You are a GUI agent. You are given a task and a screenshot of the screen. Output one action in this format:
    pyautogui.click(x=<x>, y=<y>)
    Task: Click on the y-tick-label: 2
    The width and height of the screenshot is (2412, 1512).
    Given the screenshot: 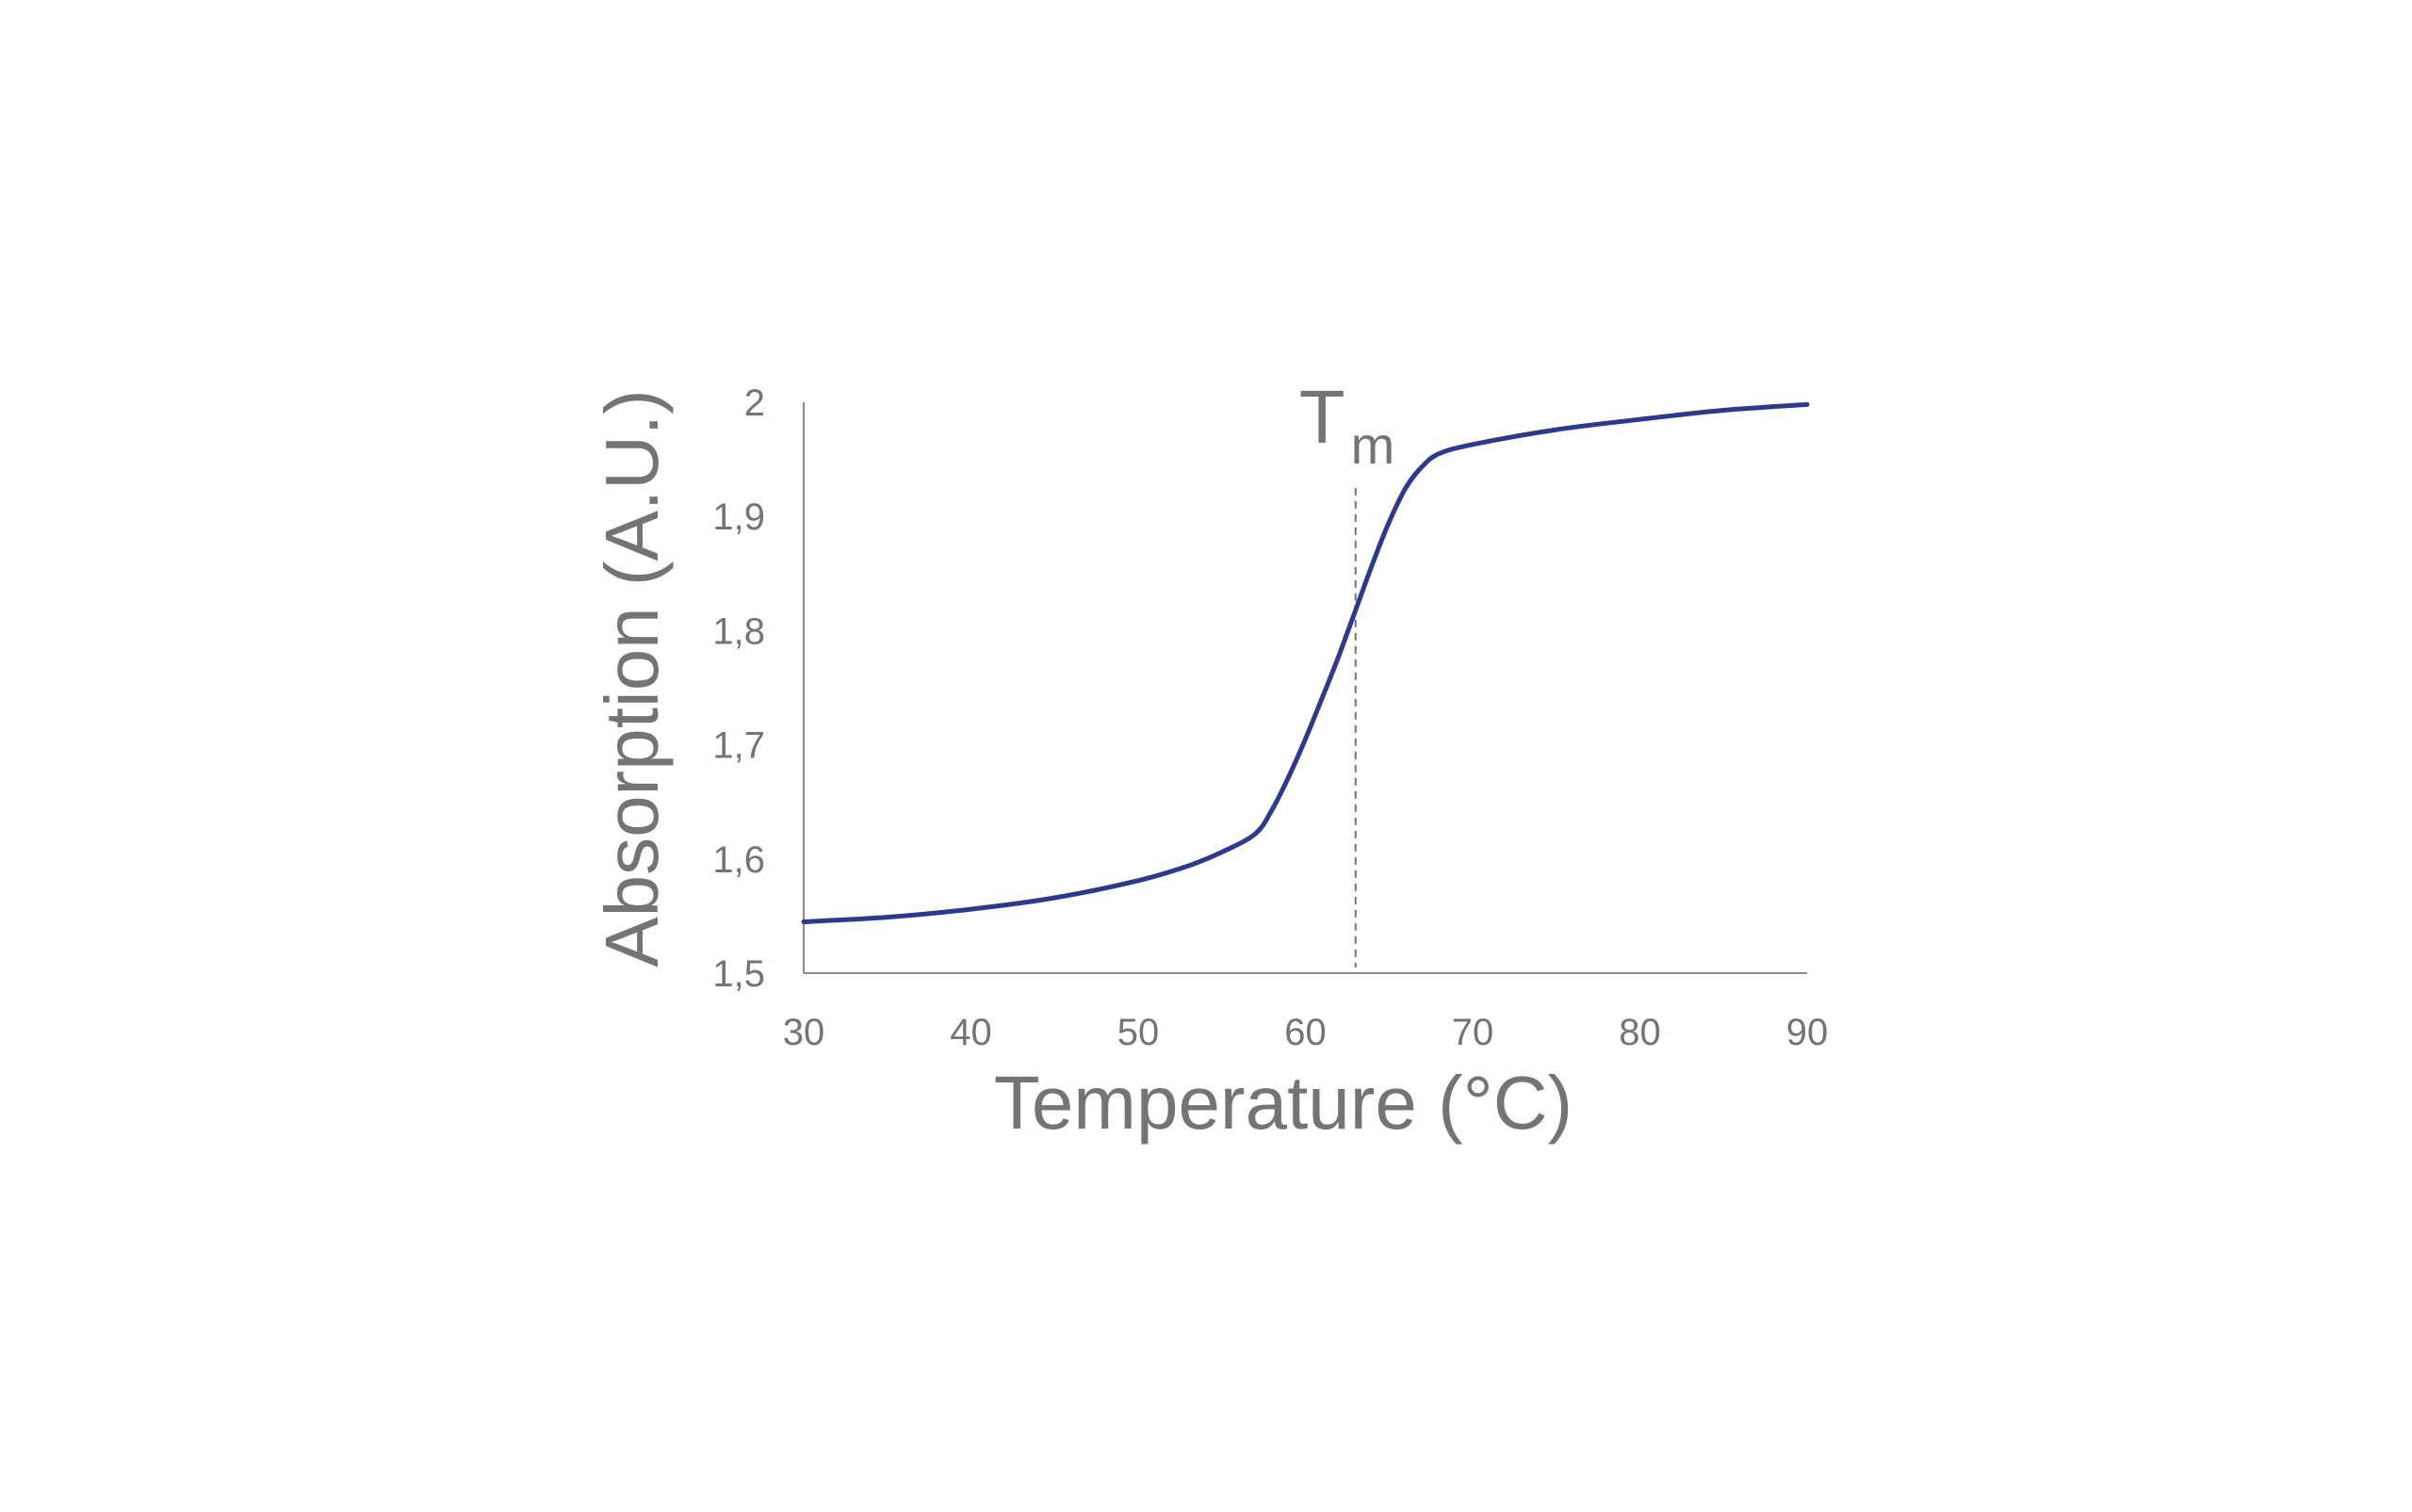 What is the action you would take?
    pyautogui.click(x=754, y=403)
    